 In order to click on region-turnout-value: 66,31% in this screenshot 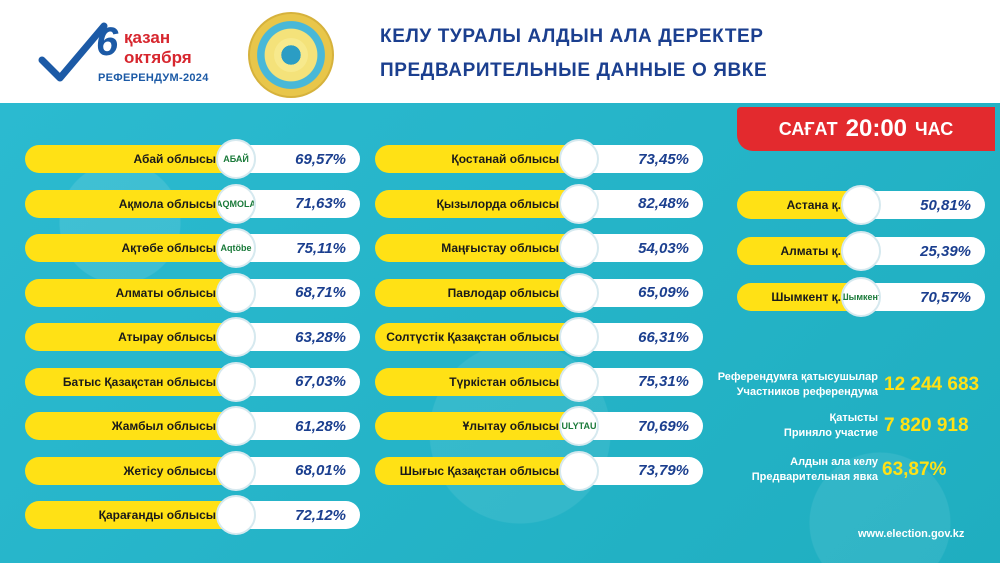, I will do `click(663, 337)`.